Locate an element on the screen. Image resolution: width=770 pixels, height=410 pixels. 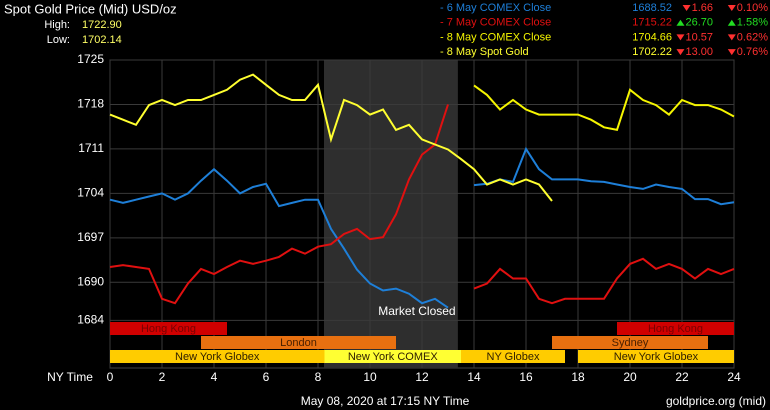
low-value: 1702.14 is located at coordinates (102, 40).